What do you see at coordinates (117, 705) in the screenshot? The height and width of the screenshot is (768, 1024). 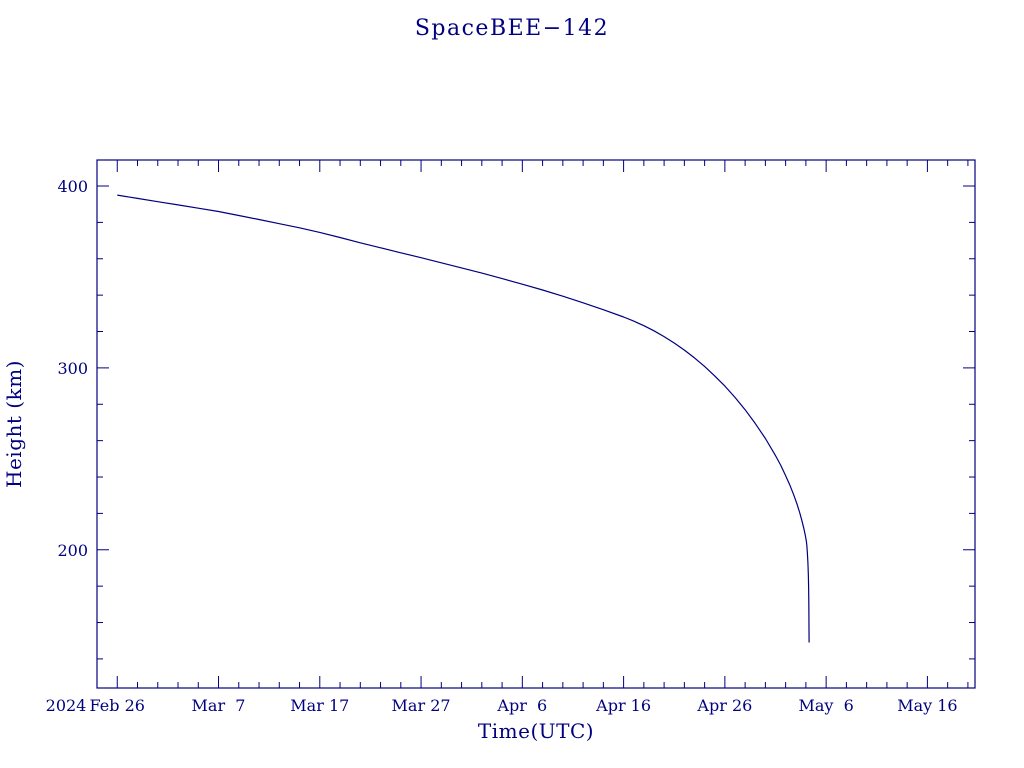 I see `x-tick-label: Feb 26` at bounding box center [117, 705].